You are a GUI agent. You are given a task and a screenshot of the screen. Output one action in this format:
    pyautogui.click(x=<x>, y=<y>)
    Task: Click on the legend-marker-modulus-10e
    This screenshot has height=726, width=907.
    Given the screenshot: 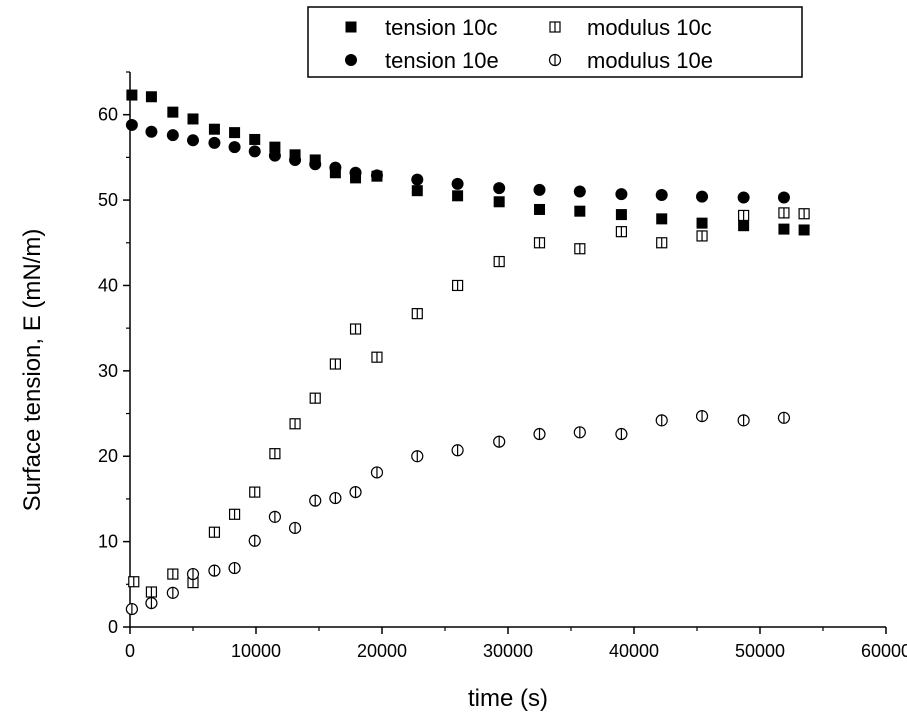 What is the action you would take?
    pyautogui.click(x=555, y=60)
    